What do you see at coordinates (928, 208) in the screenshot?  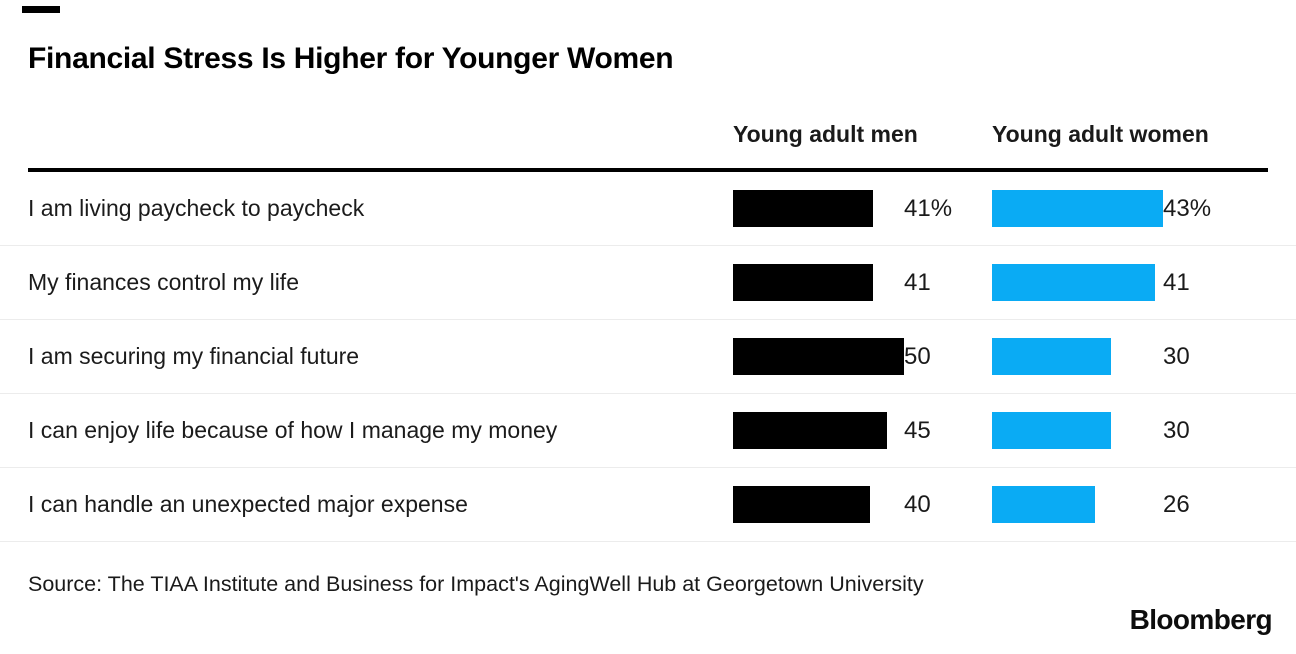 I see `men-bar-value: 41%` at bounding box center [928, 208].